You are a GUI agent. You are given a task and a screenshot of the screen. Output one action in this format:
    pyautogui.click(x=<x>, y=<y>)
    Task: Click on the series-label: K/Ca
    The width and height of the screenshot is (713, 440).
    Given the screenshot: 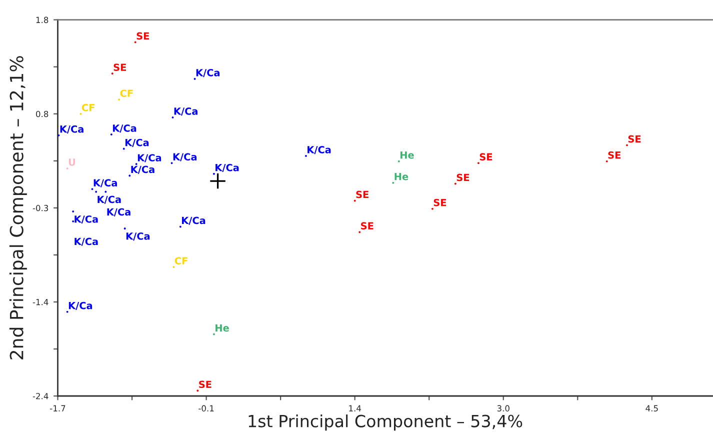 What is the action you would take?
    pyautogui.click(x=185, y=157)
    